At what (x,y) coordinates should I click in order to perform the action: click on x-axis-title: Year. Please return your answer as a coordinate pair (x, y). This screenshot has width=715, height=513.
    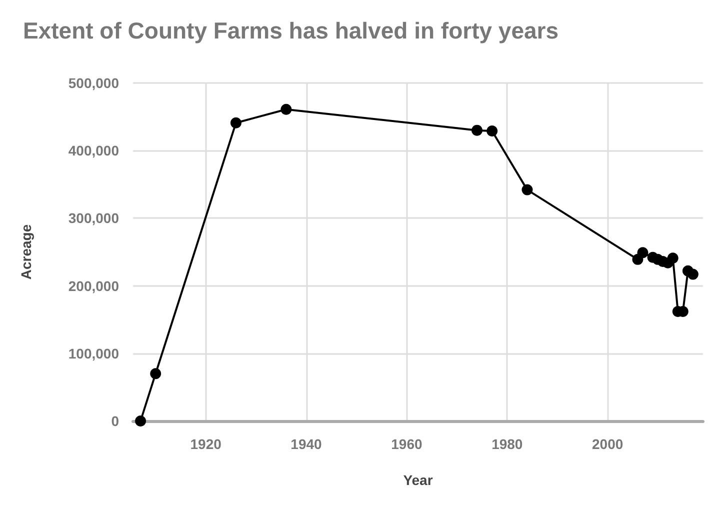
    Looking at the image, I should click on (418, 480).